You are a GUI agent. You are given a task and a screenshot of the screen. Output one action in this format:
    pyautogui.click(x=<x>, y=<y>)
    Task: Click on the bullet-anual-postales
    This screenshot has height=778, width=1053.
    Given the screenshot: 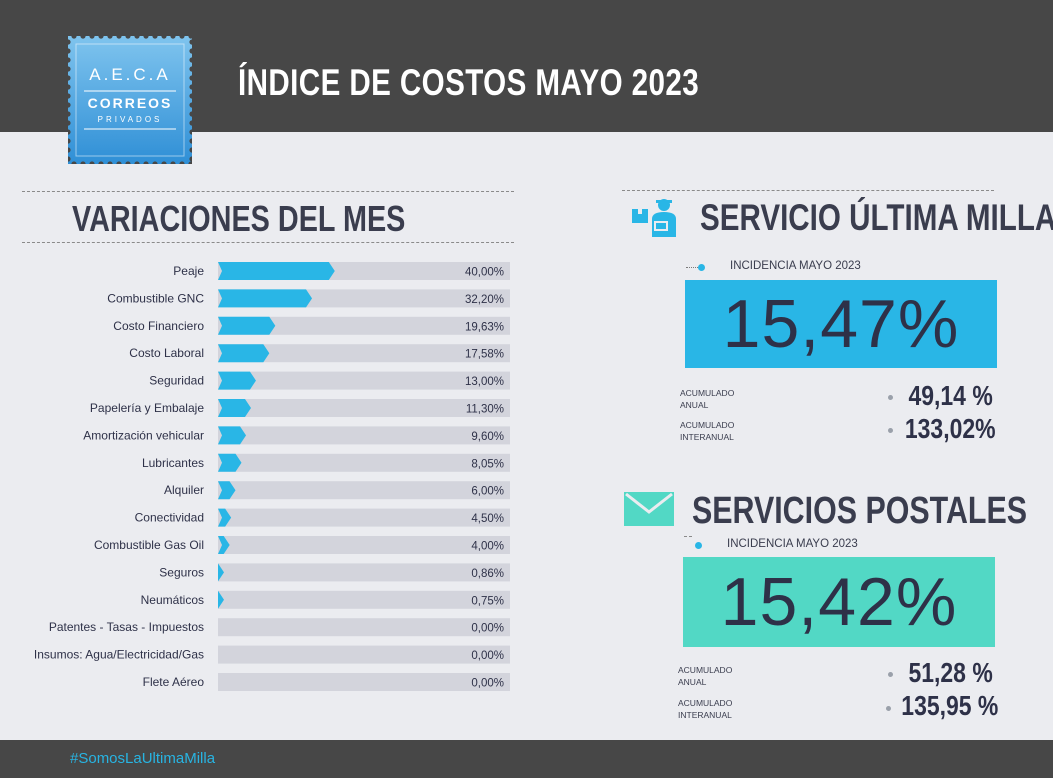 What is the action you would take?
    pyautogui.click(x=890, y=674)
    